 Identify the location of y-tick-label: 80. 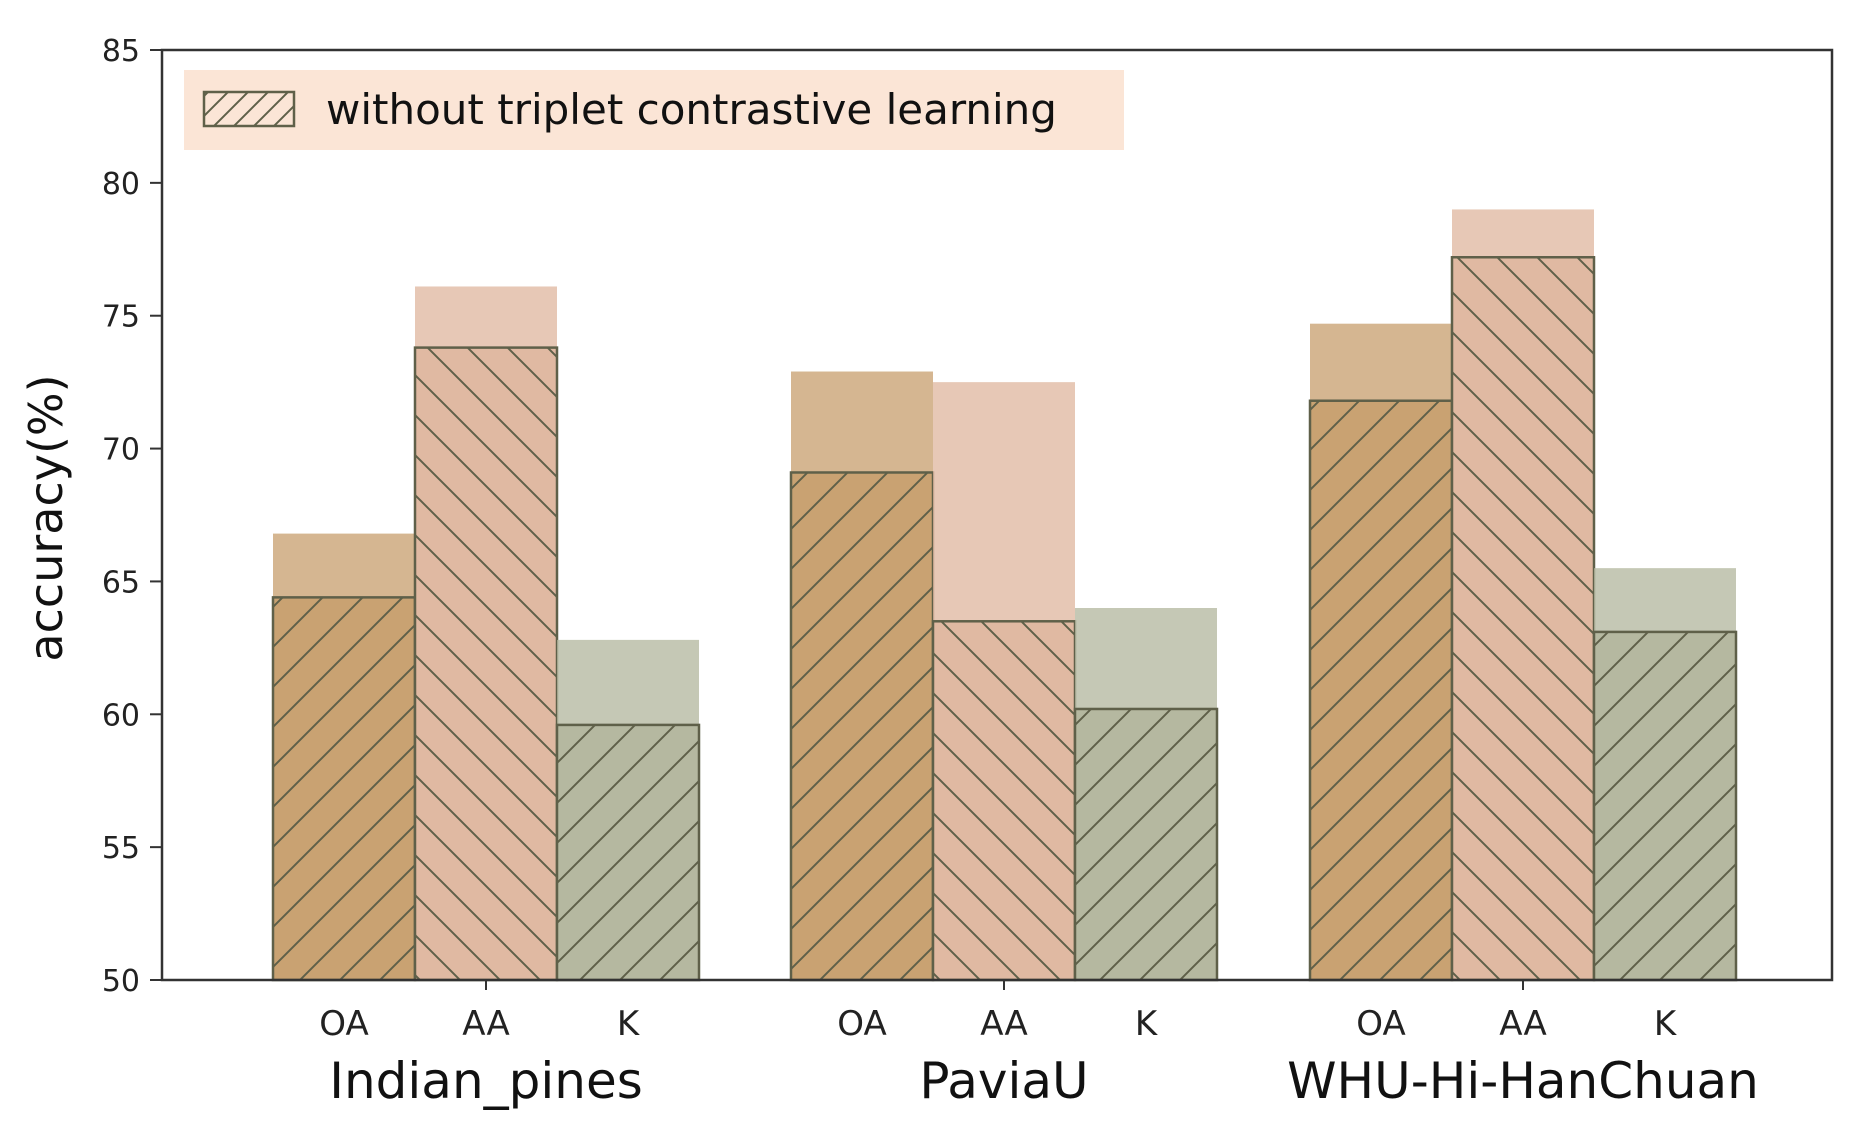
(121, 184).